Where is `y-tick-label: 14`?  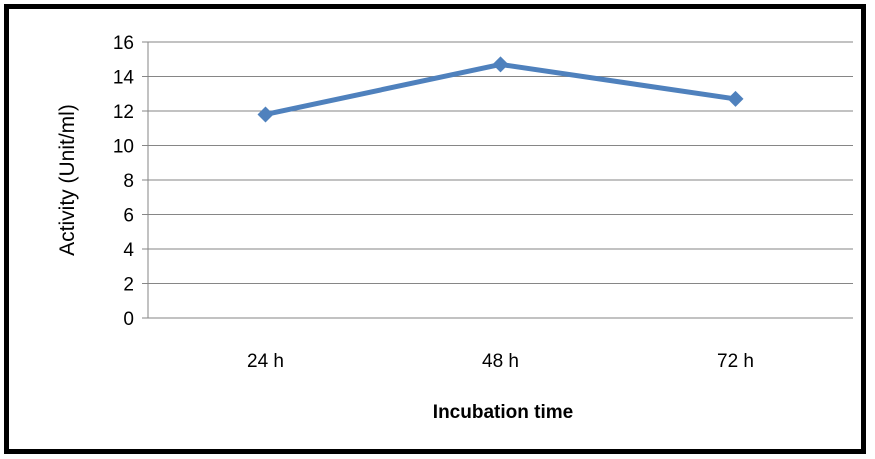 y-tick-label: 14 is located at coordinates (124, 78).